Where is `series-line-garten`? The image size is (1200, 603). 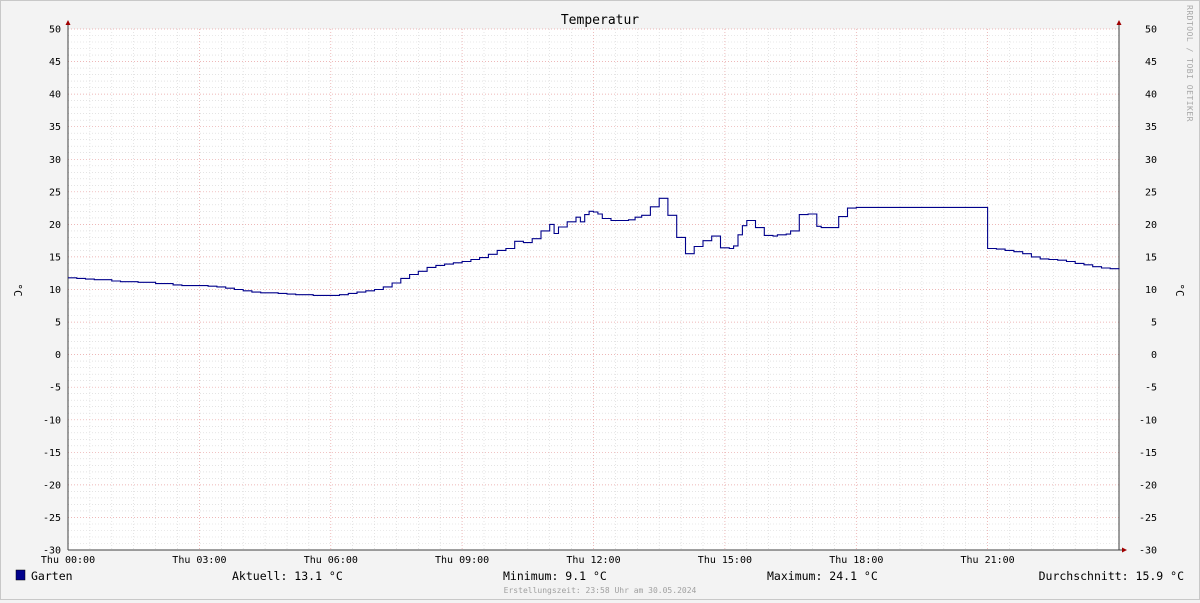 series-line-garten is located at coordinates (594, 246).